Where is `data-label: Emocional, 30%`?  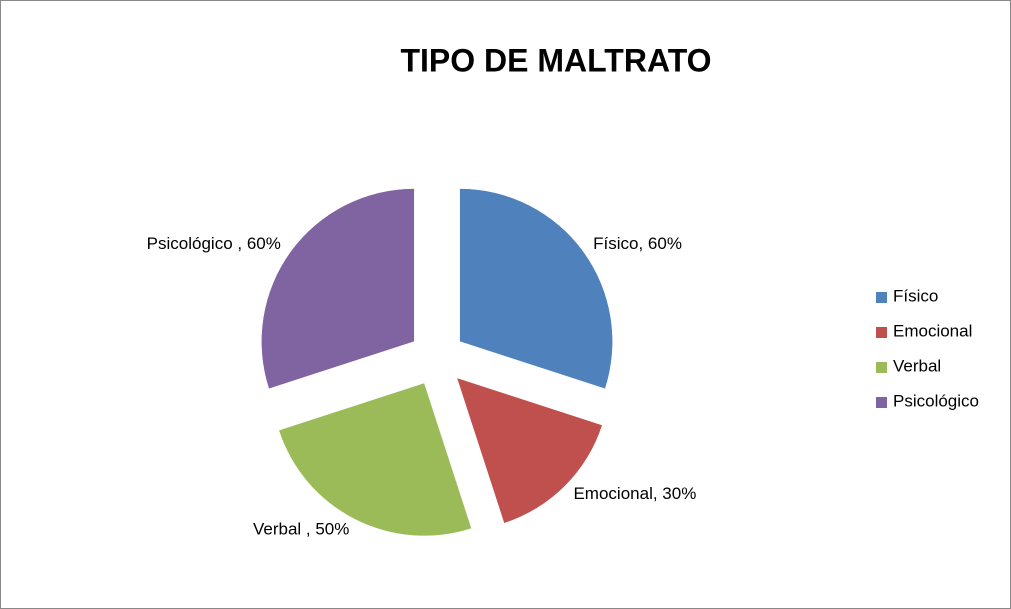
data-label: Emocional, 30% is located at coordinates (634, 493).